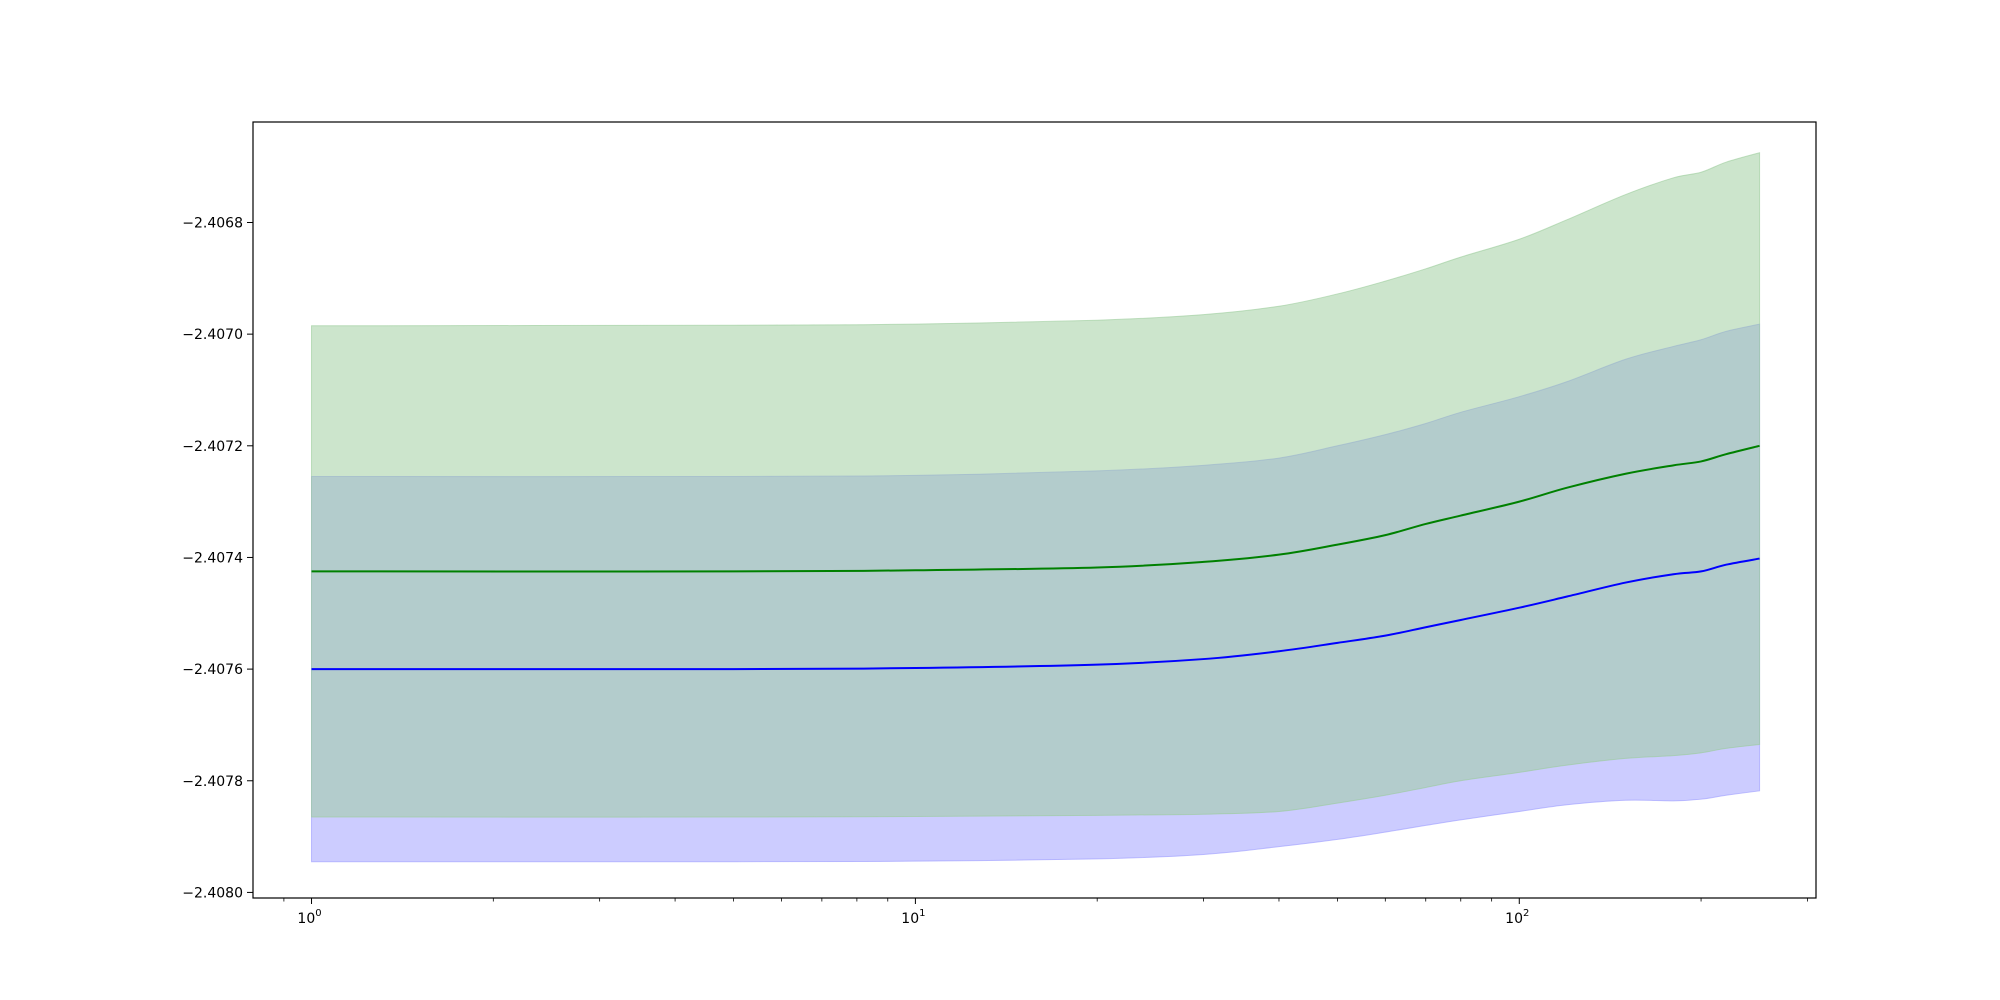 The width and height of the screenshot is (2000, 1000). What do you see at coordinates (212, 782) in the screenshot?
I see `y-tick-label: −2.4078` at bounding box center [212, 782].